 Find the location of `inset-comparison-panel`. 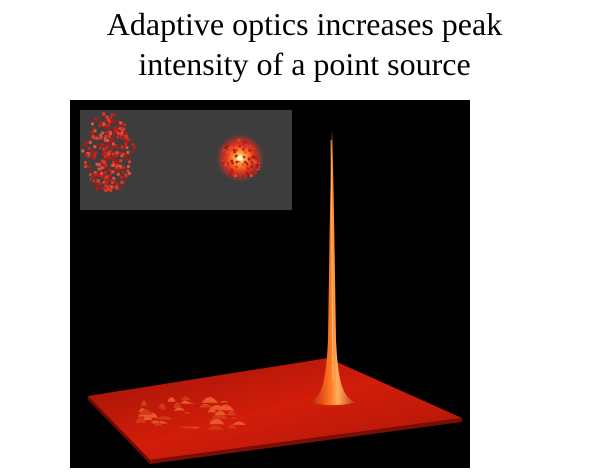

inset-comparison-panel is located at coordinates (186, 160).